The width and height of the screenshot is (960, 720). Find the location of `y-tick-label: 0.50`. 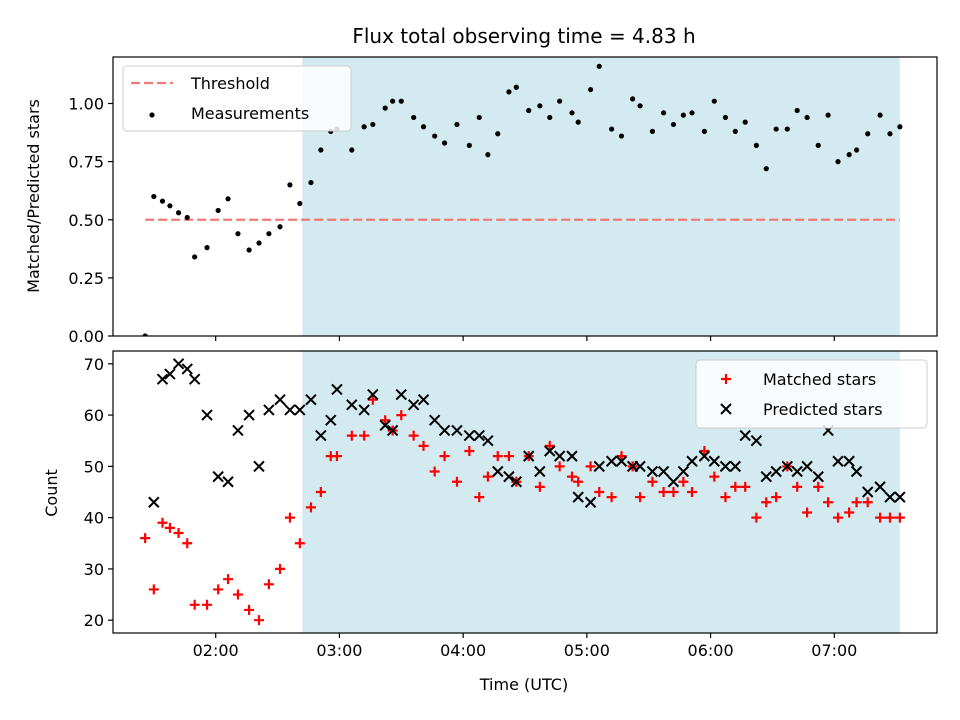

y-tick-label: 0.50 is located at coordinates (86, 220).